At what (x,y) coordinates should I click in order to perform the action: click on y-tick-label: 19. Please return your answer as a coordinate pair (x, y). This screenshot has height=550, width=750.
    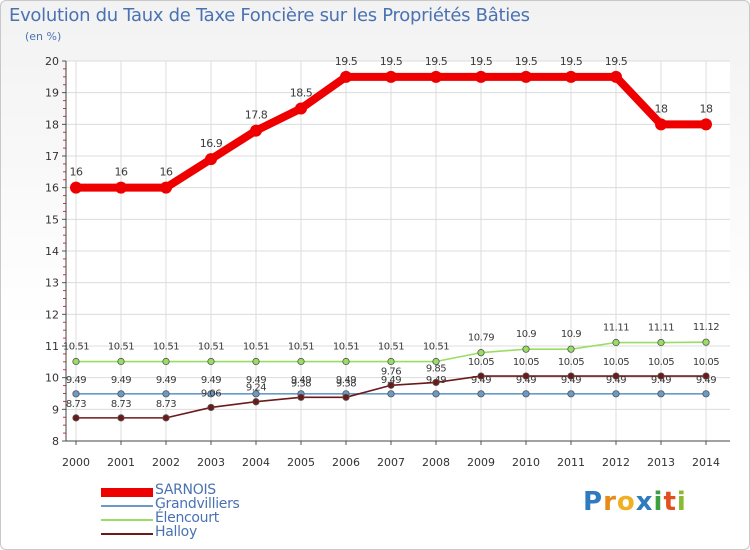
    Looking at the image, I should click on (52, 93).